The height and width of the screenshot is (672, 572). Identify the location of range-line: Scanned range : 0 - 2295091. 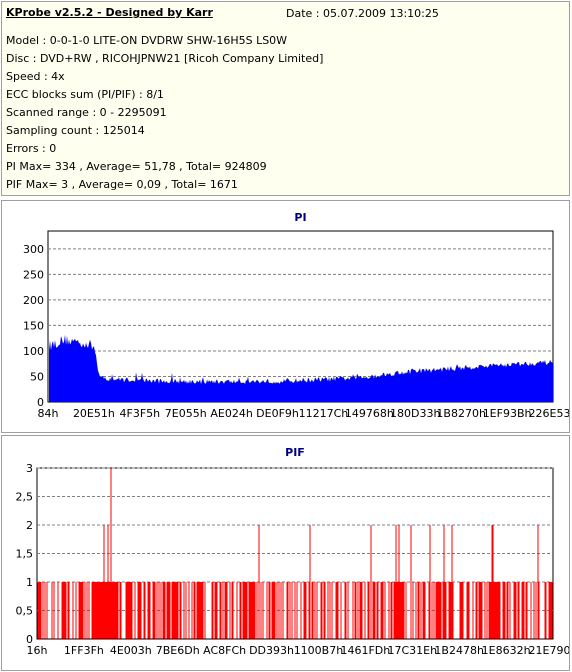
(86, 112).